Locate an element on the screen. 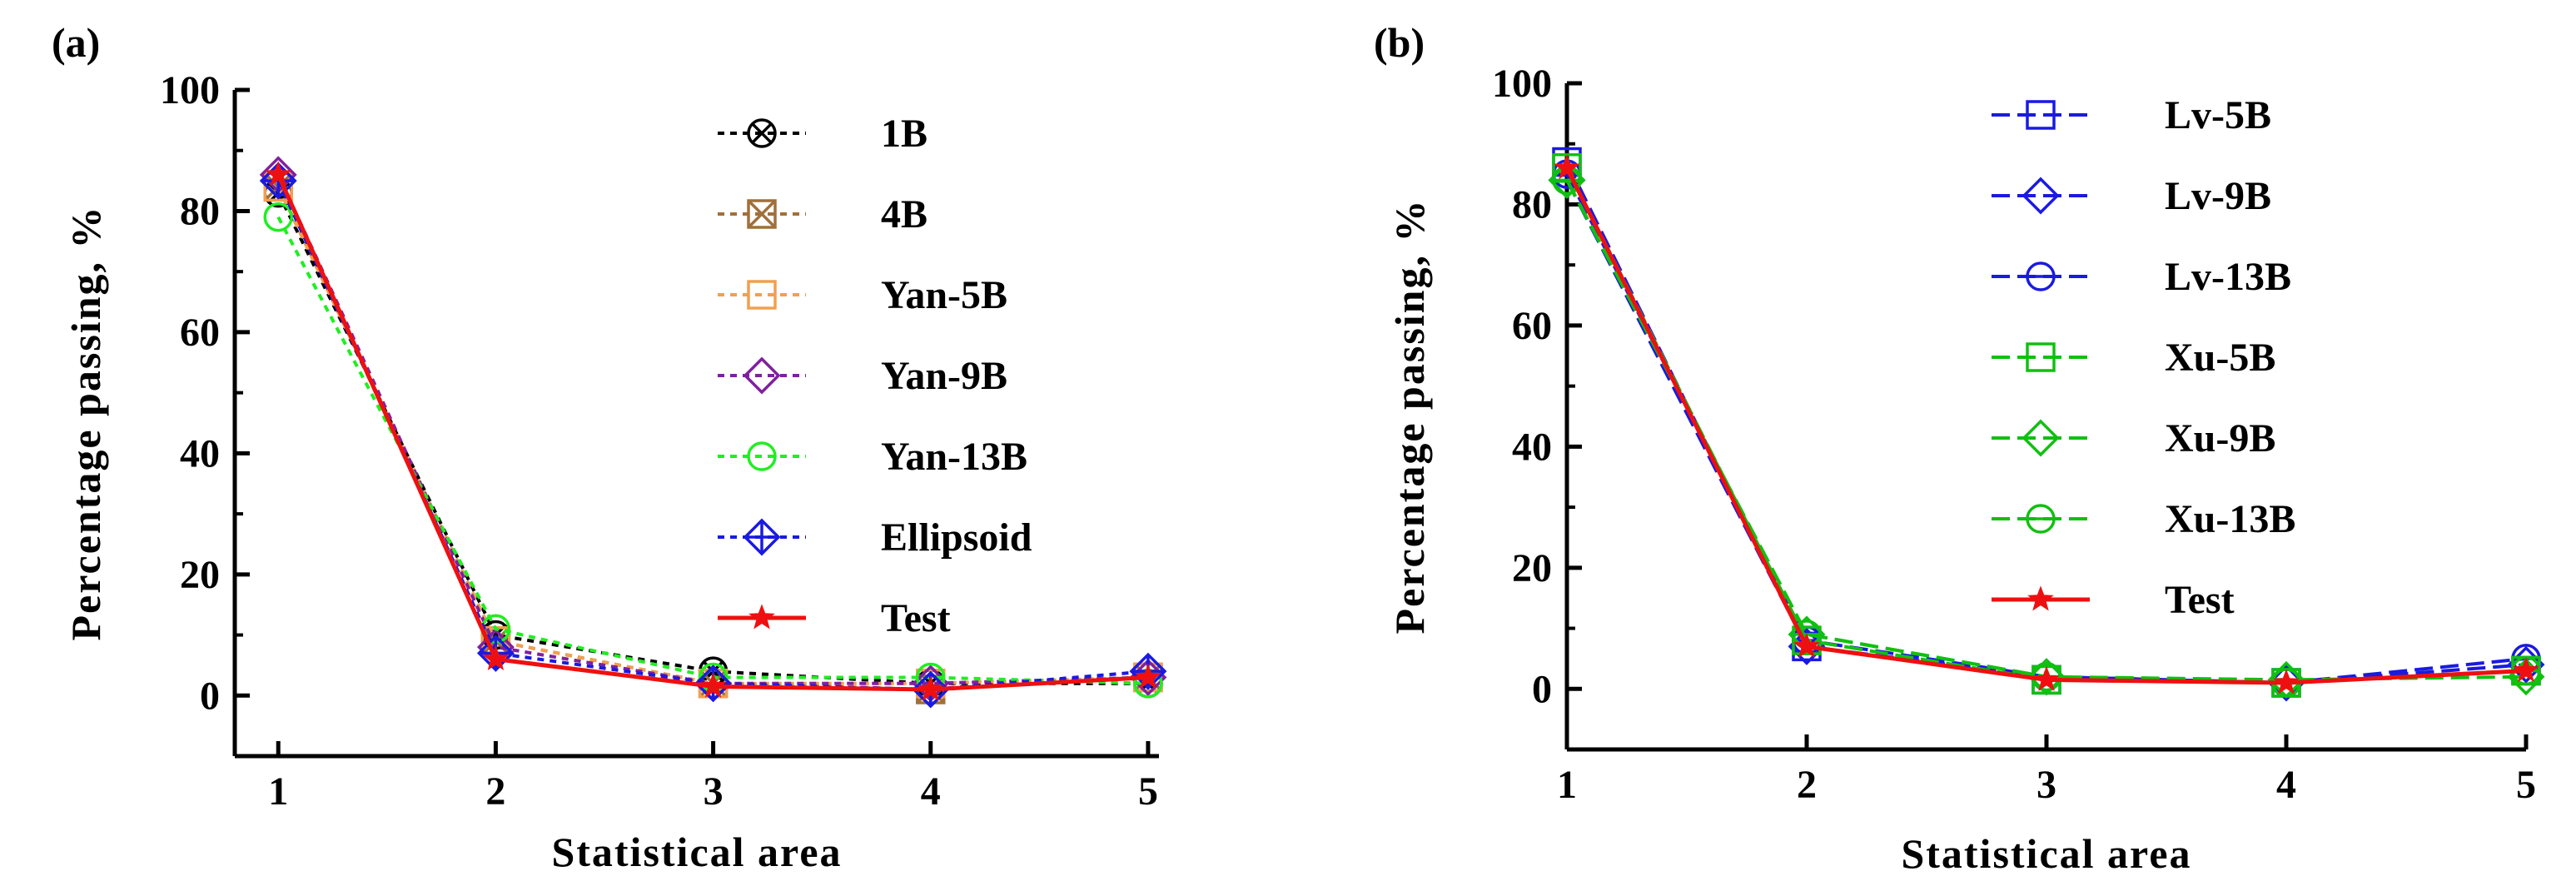 This screenshot has height=896, width=2576. point-marker-circle is located at coordinates (278, 217).